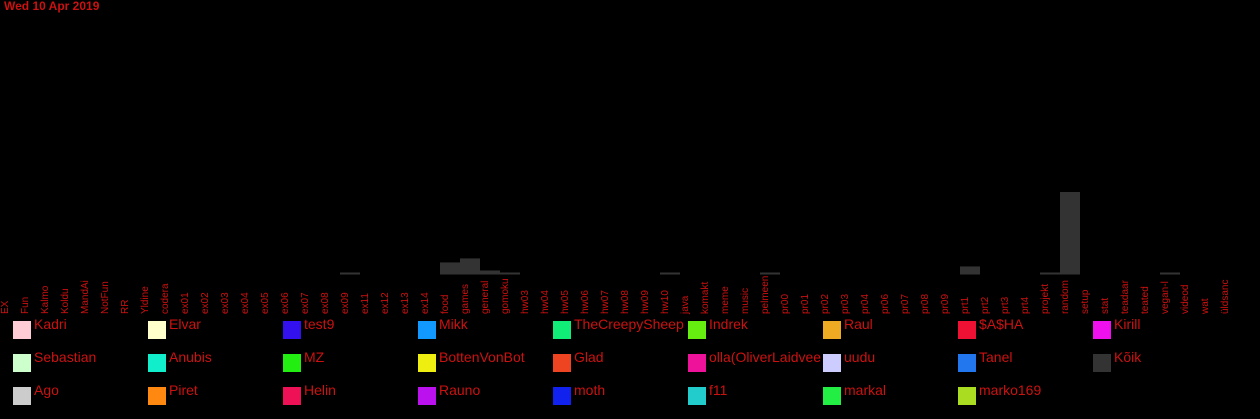 The image size is (1260, 419). Describe the element at coordinates (65, 301) in the screenshot. I see `x-tick-label: Koldu` at that location.